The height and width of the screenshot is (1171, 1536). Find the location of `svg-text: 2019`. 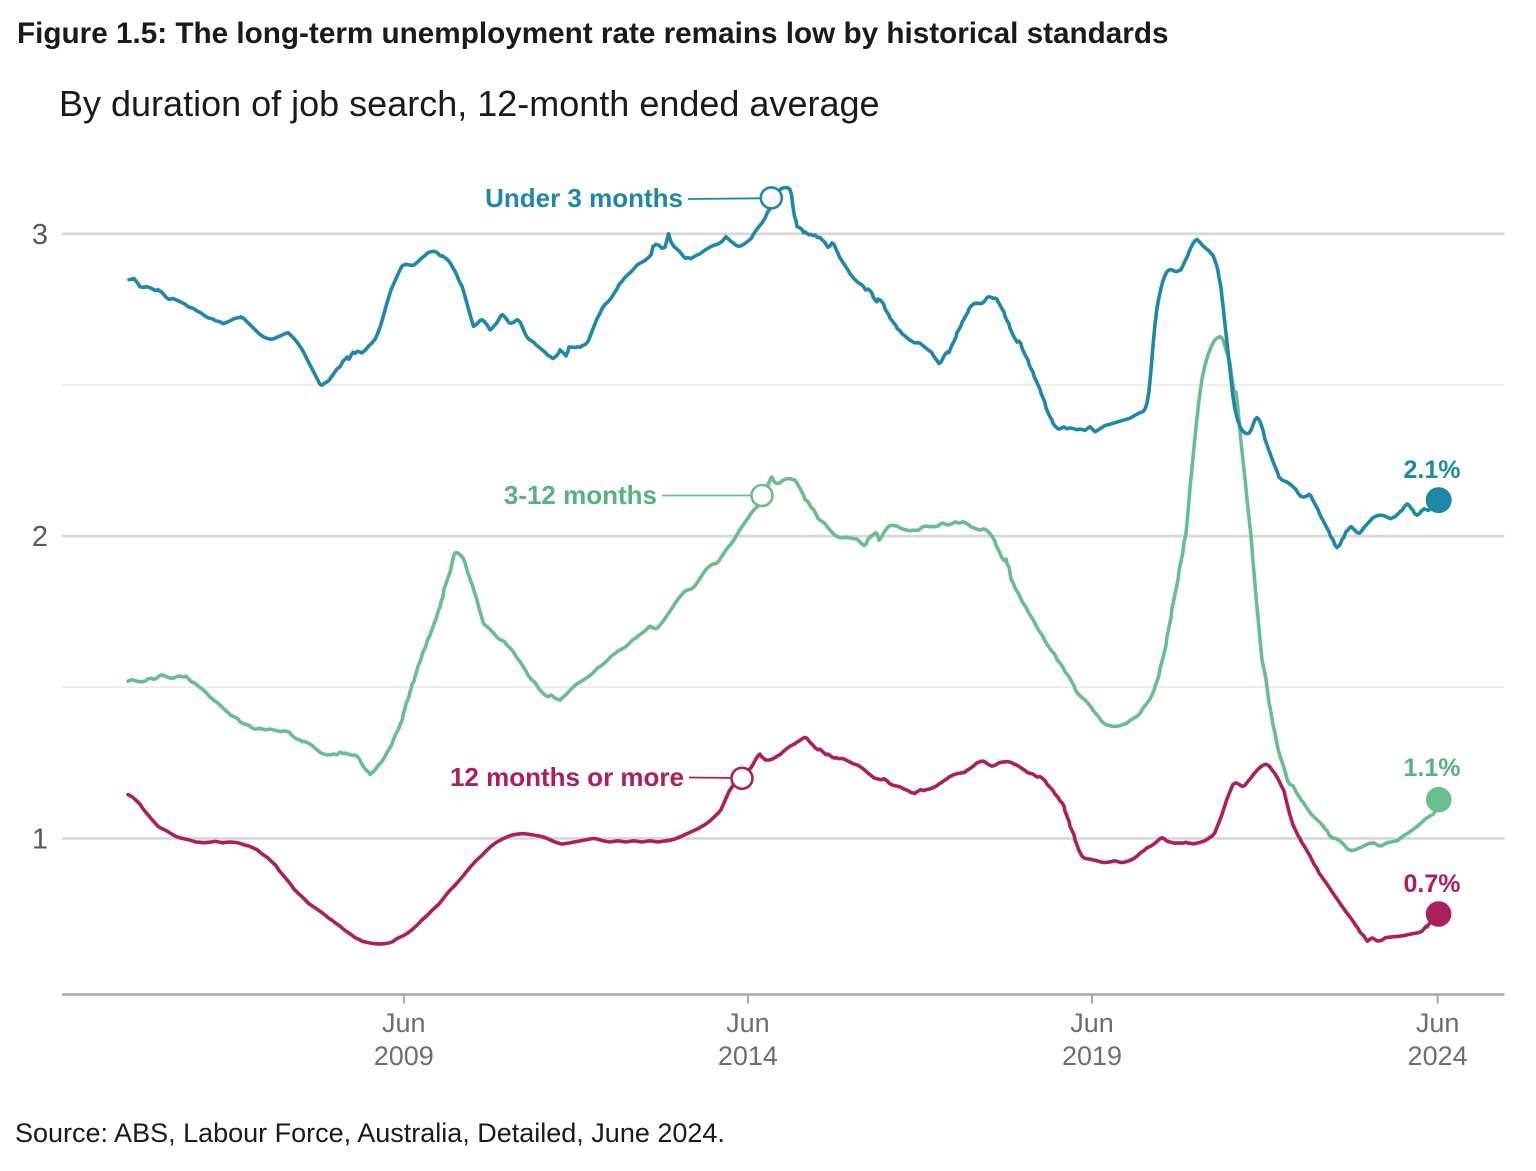

svg-text: 2019 is located at coordinates (1092, 1056).